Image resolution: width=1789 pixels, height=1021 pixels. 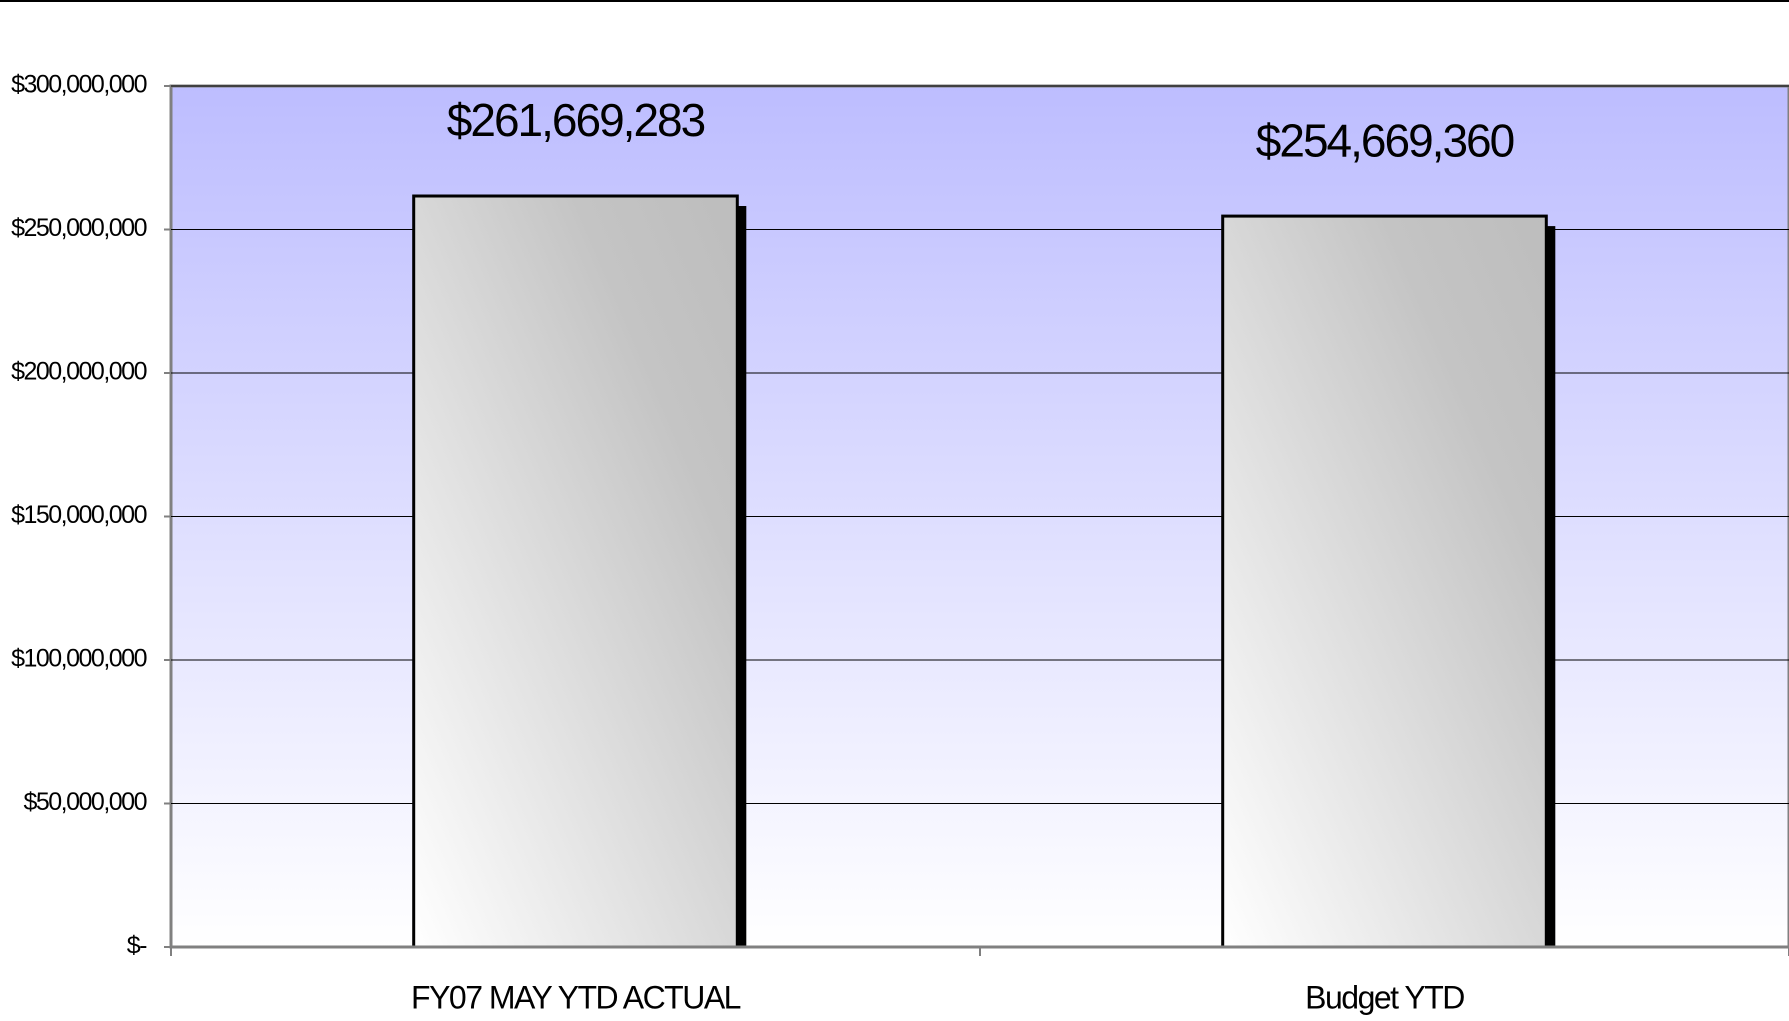 What do you see at coordinates (79, 372) in the screenshot?
I see `y-tick-label: $200,000,000` at bounding box center [79, 372].